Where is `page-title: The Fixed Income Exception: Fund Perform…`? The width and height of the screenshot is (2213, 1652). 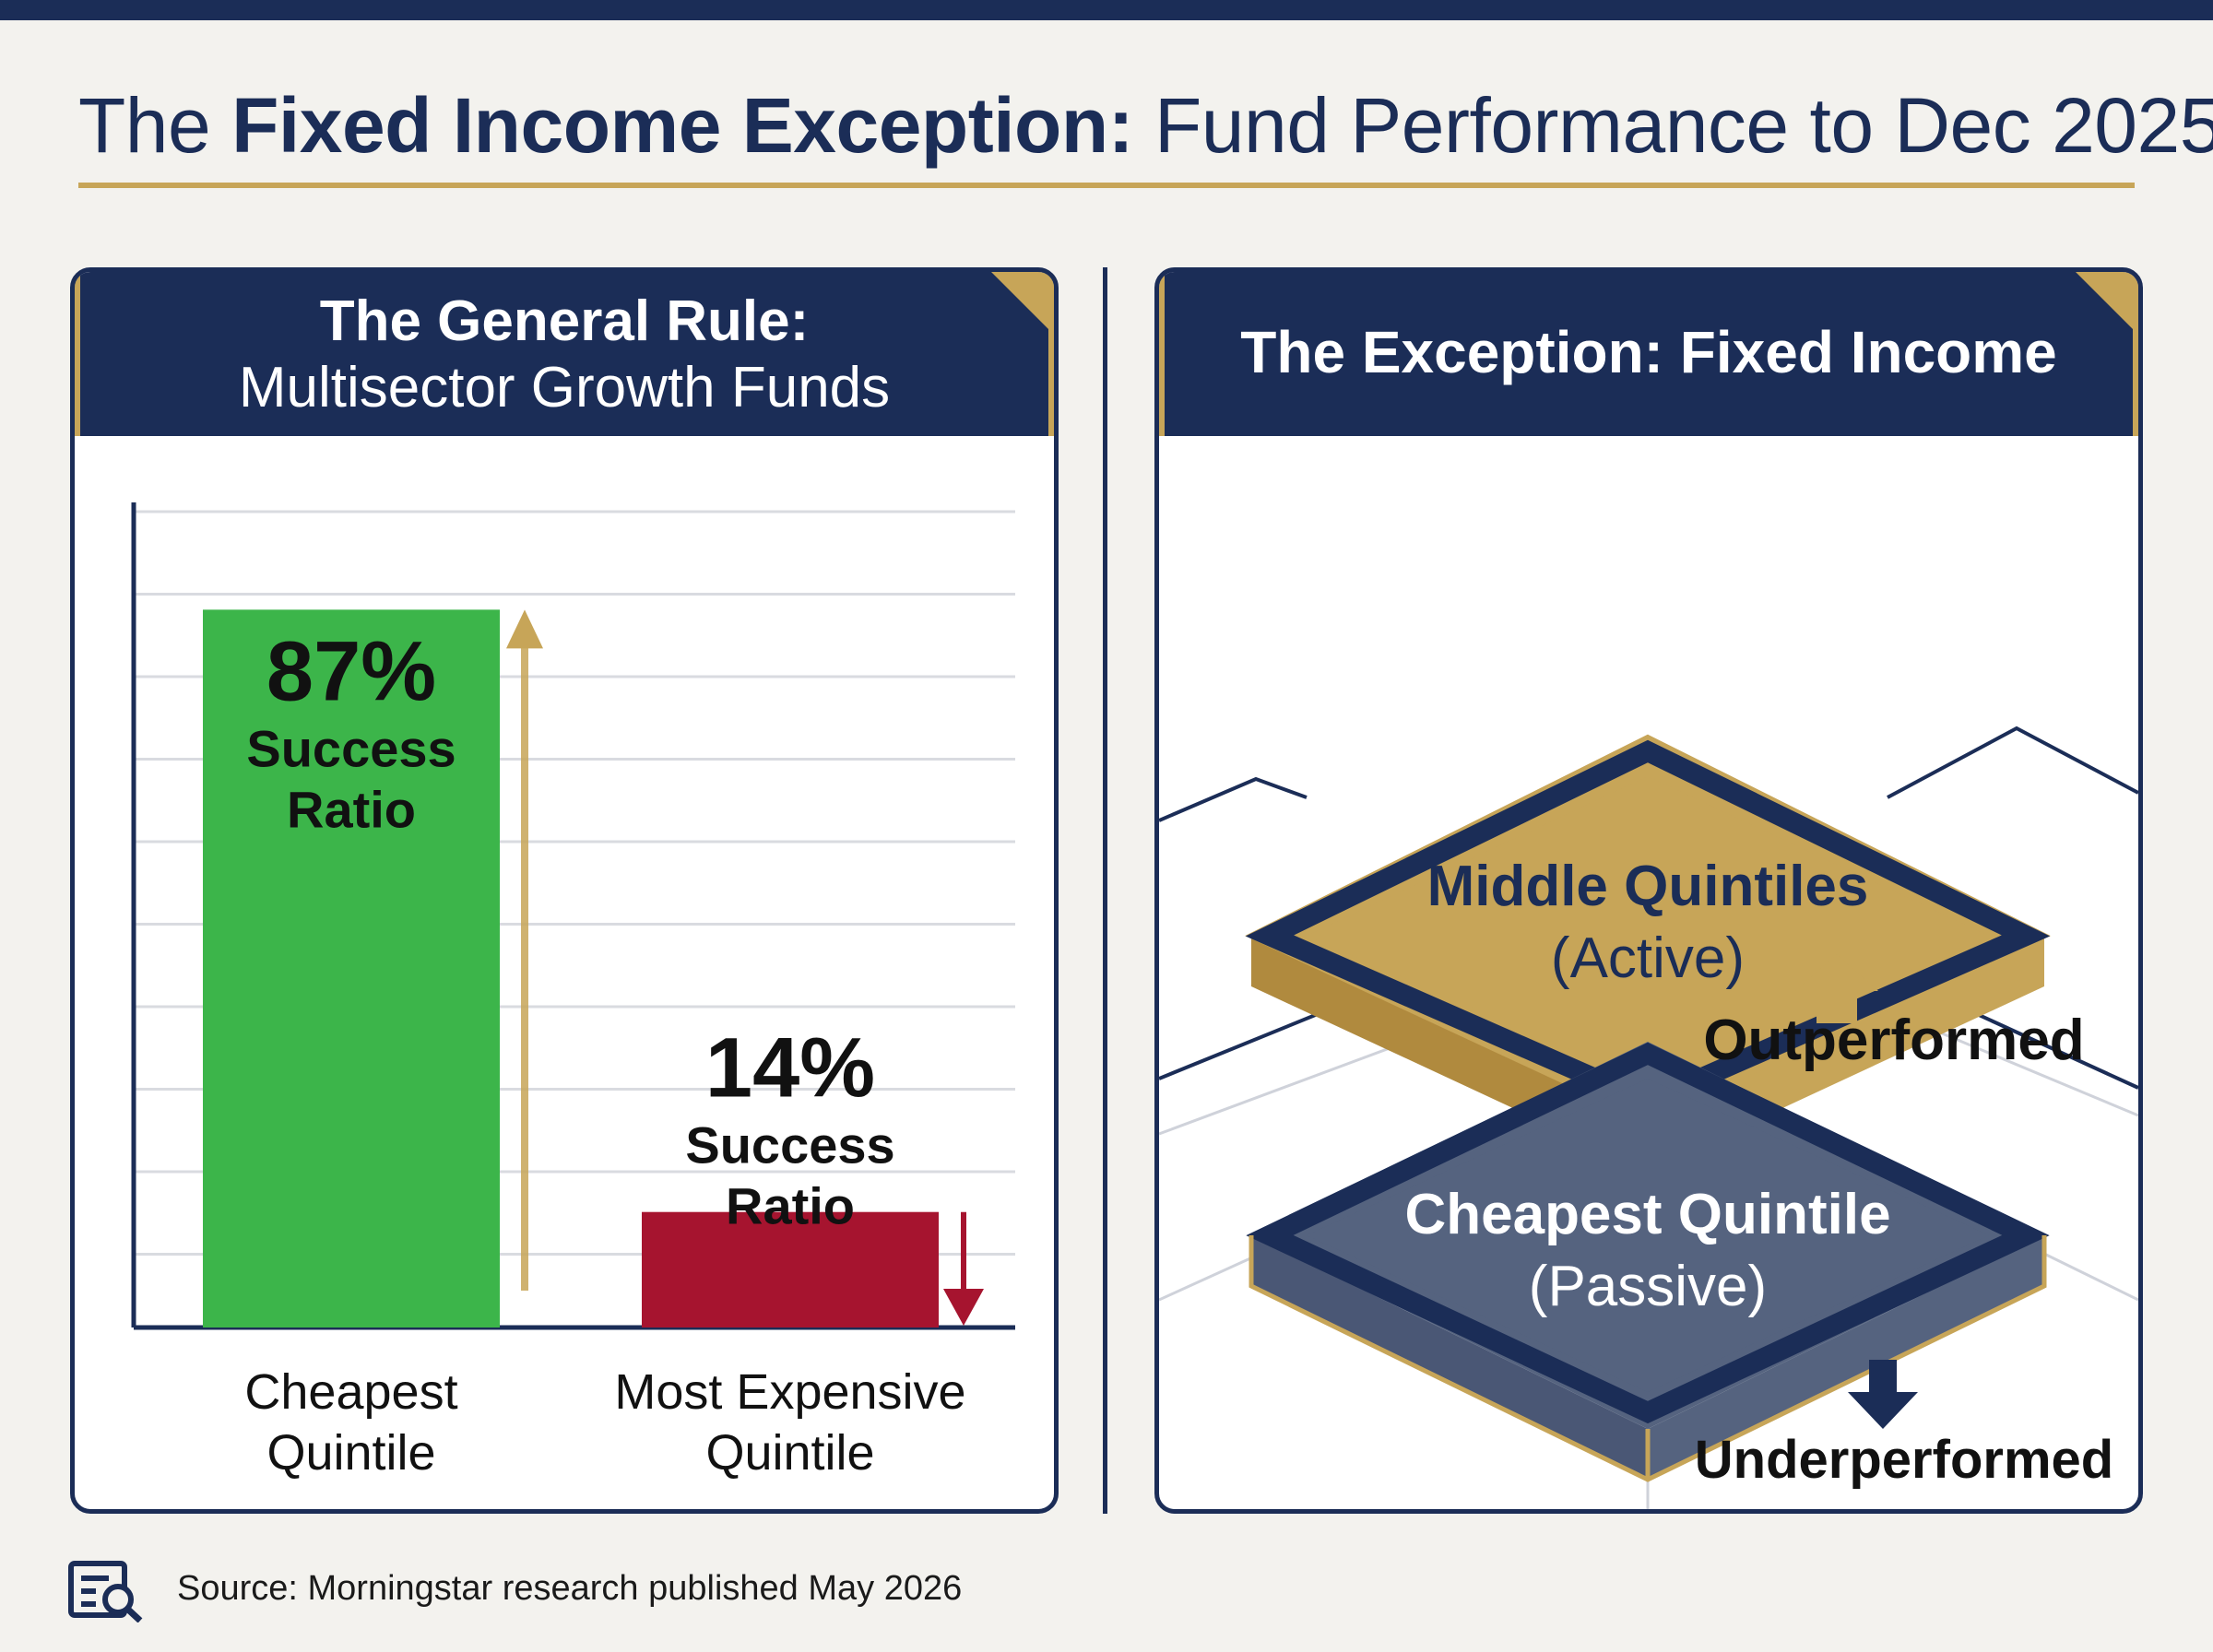
page-title: The Fixed Income Exception: Fund Perform… is located at coordinates (1145, 125).